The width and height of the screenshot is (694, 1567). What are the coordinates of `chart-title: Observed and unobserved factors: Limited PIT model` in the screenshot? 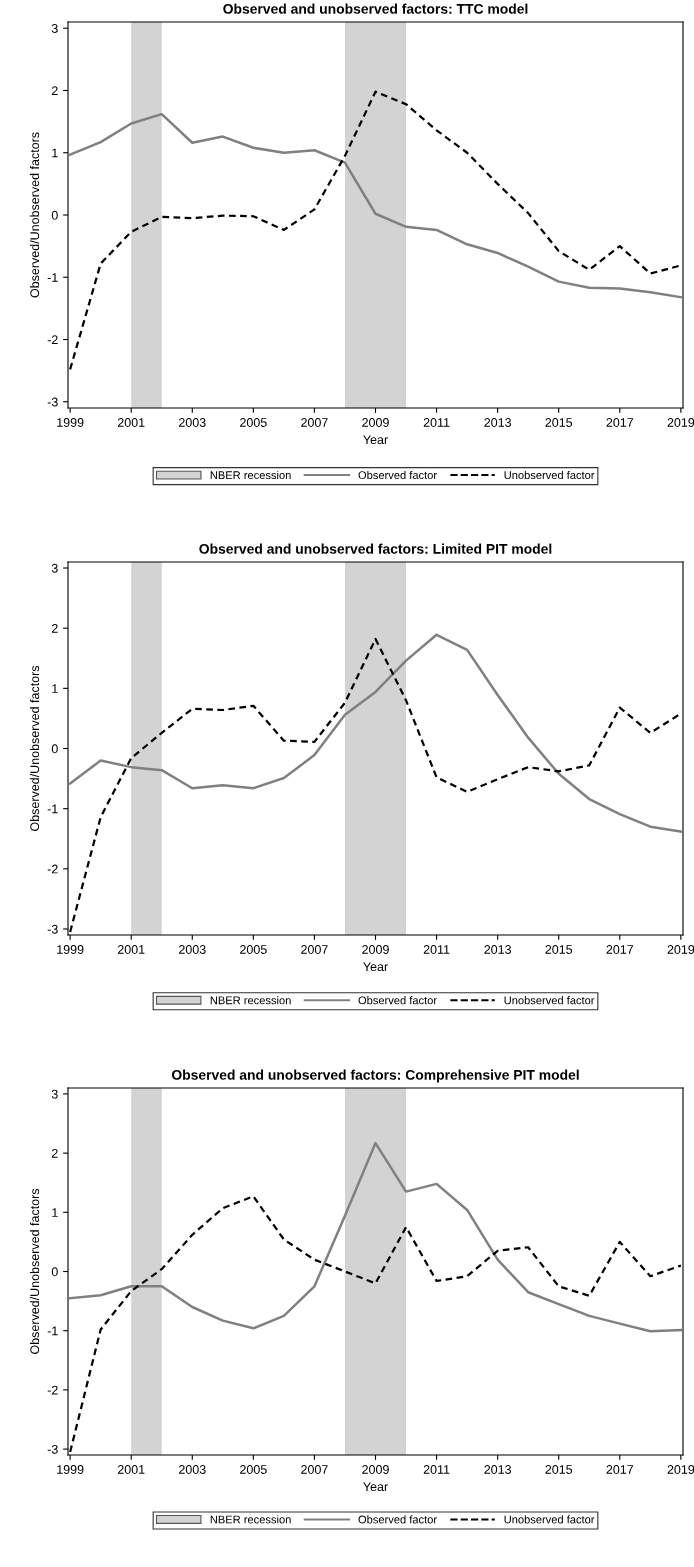 It's located at (375, 548).